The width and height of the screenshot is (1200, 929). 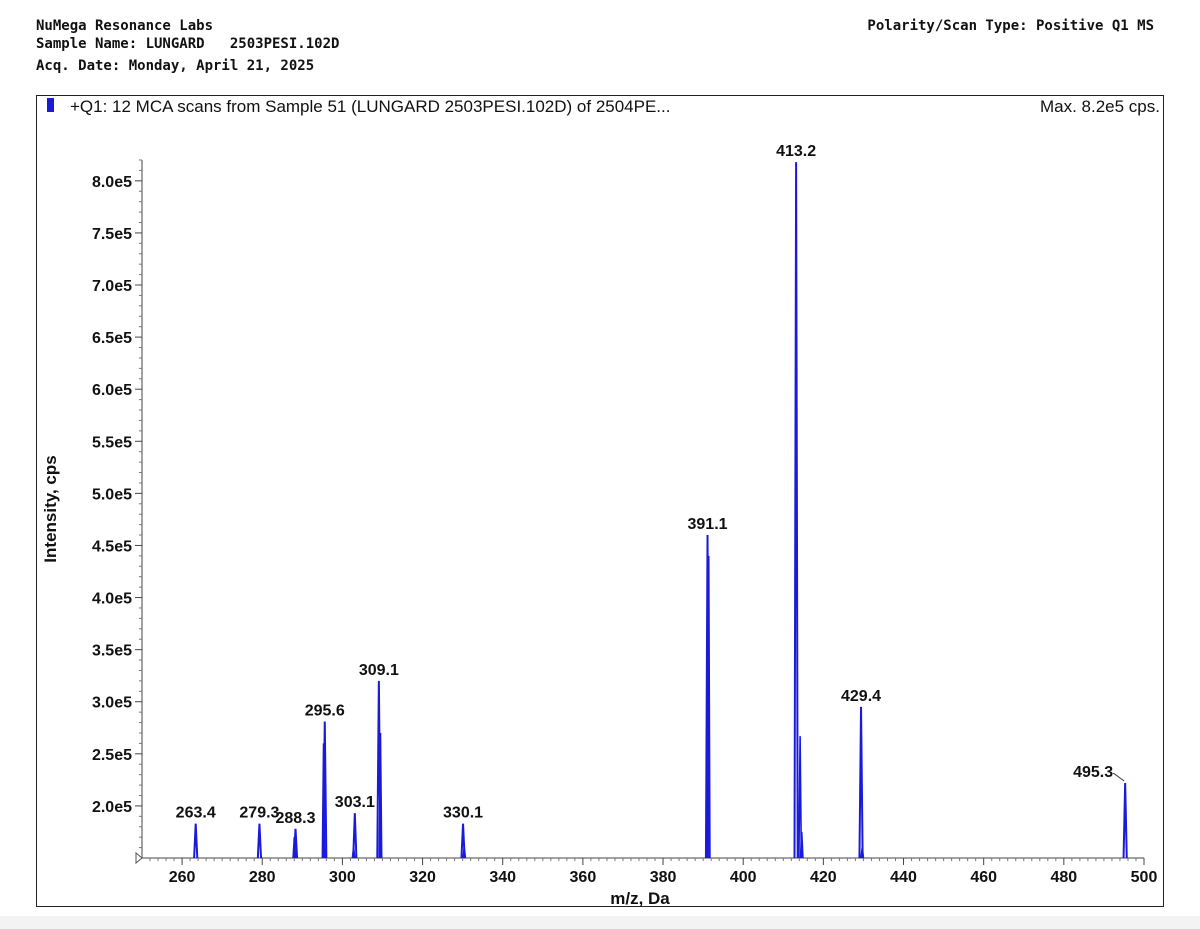 What do you see at coordinates (983, 877) in the screenshot?
I see `x-tick-label: 460` at bounding box center [983, 877].